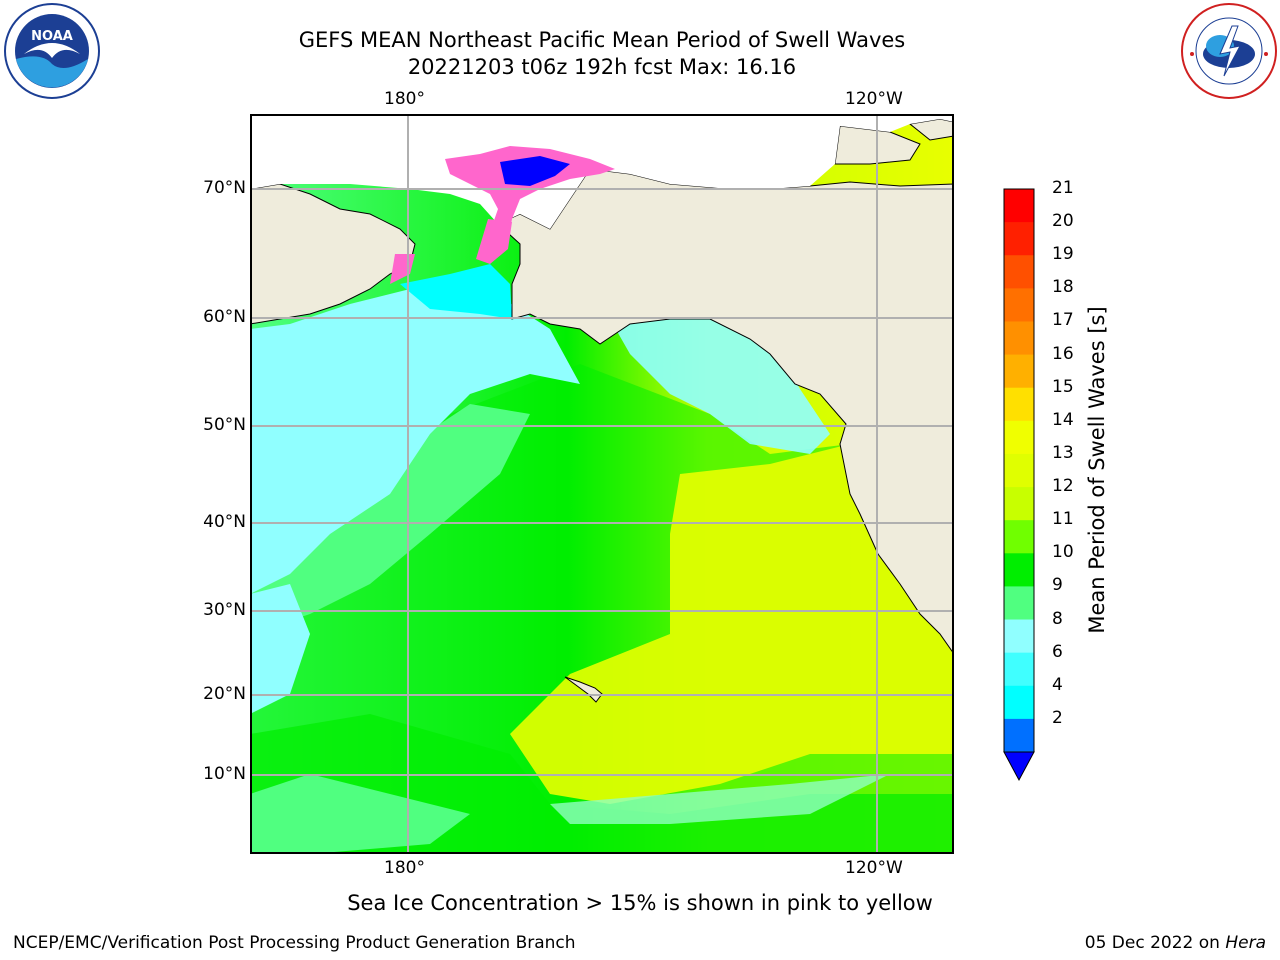 Image resolution: width=1280 pixels, height=960 pixels. What do you see at coordinates (1063, 188) in the screenshot?
I see `colorbar-tick-label: 21` at bounding box center [1063, 188].